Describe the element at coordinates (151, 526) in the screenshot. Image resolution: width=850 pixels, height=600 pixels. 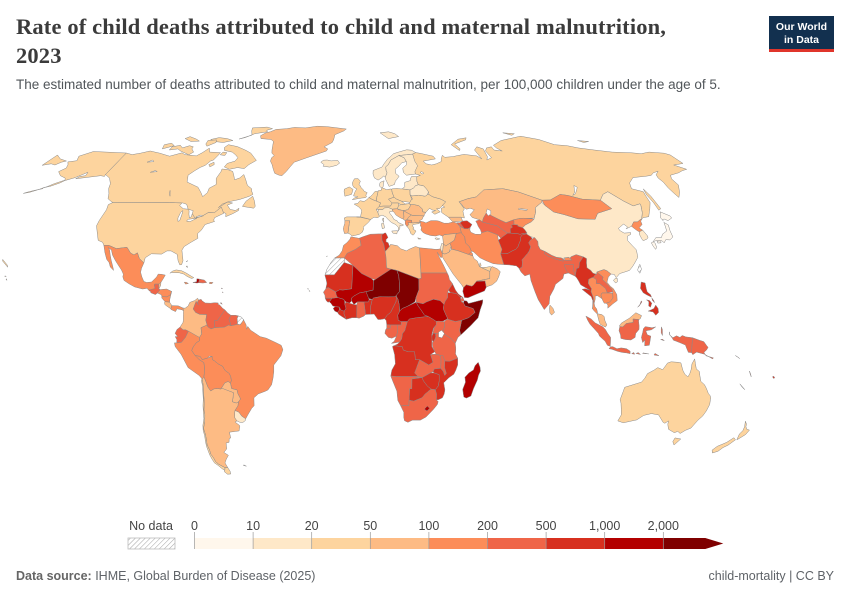
I see `svg-text: No data` at that location.